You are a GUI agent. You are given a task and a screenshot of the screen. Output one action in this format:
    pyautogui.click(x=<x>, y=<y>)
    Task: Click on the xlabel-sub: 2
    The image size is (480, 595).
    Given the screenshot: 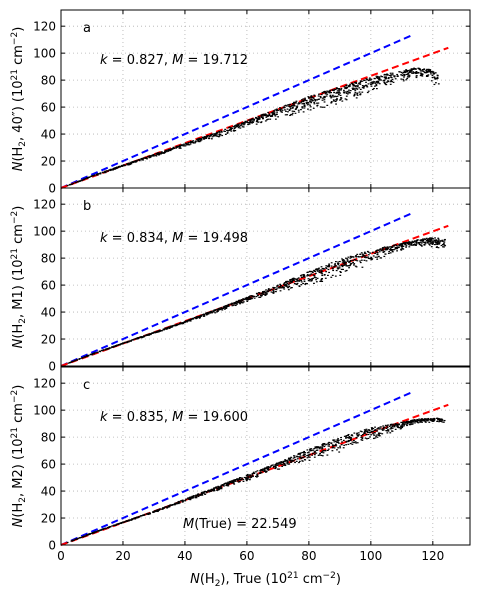 What is the action you would take?
    pyautogui.click(x=218, y=584)
    